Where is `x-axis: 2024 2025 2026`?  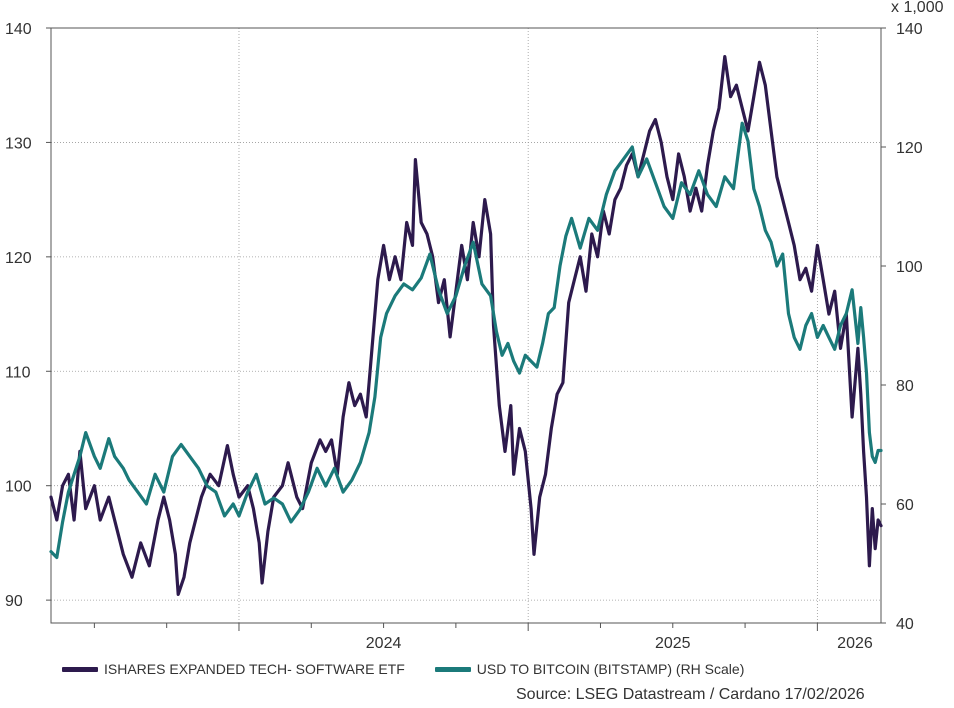
x-axis: 2024 2025 2026 is located at coordinates (483, 637).